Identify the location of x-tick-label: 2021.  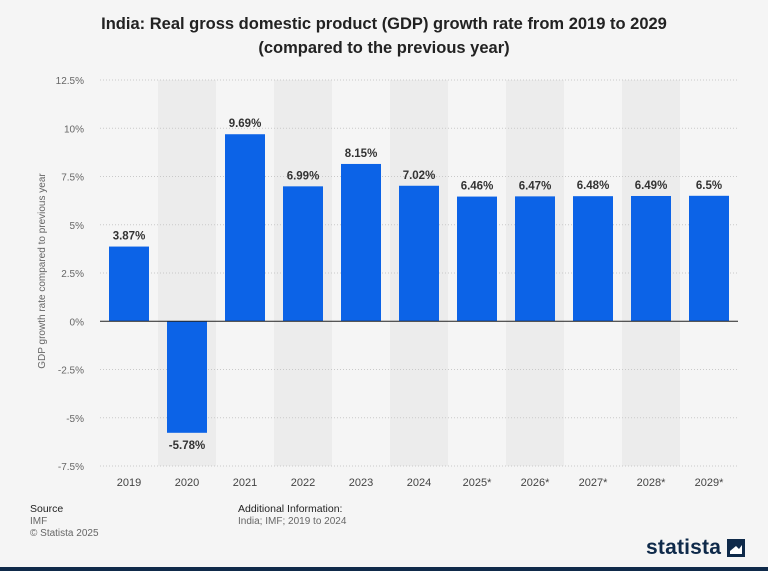
(245, 483).